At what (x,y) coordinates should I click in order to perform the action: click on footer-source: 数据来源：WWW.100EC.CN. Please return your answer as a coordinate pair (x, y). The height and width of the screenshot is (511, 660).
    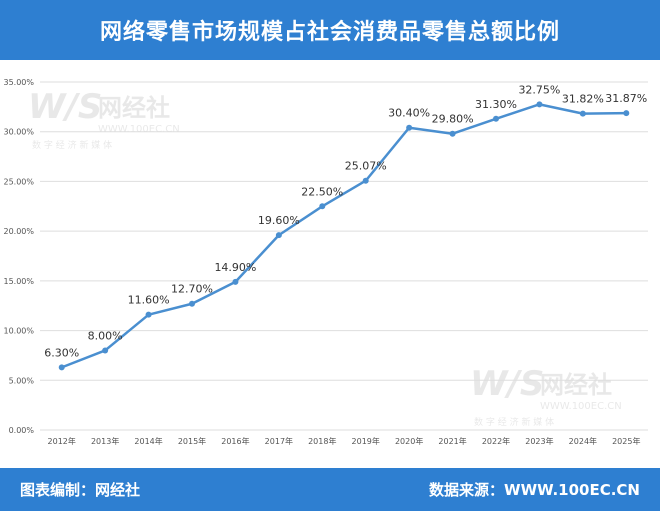
    Looking at the image, I should click on (534, 490).